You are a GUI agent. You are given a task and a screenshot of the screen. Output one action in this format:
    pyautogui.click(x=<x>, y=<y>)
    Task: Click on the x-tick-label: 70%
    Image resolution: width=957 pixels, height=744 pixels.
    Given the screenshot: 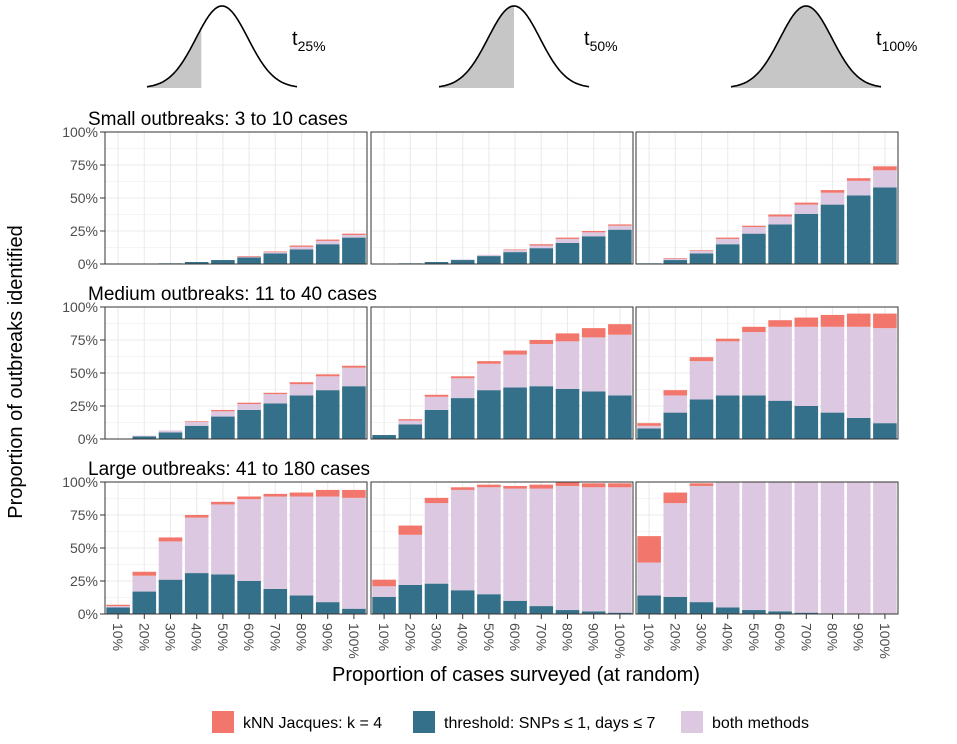 What is the action you would take?
    pyautogui.click(x=275, y=637)
    